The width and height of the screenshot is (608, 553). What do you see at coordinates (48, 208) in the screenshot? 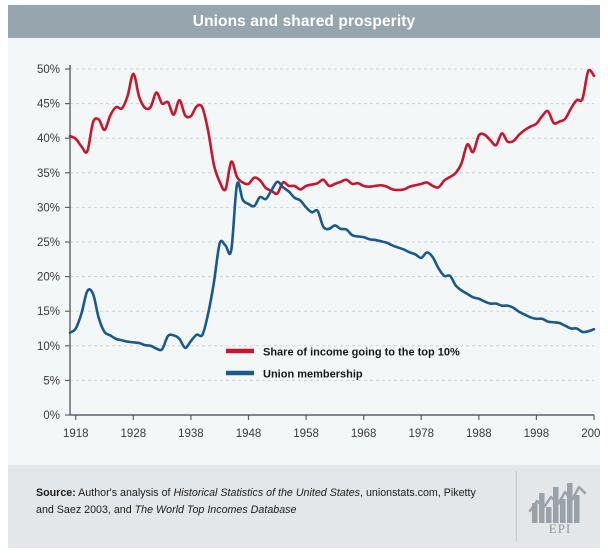
I see `y-tick-label: 30%` at bounding box center [48, 208].